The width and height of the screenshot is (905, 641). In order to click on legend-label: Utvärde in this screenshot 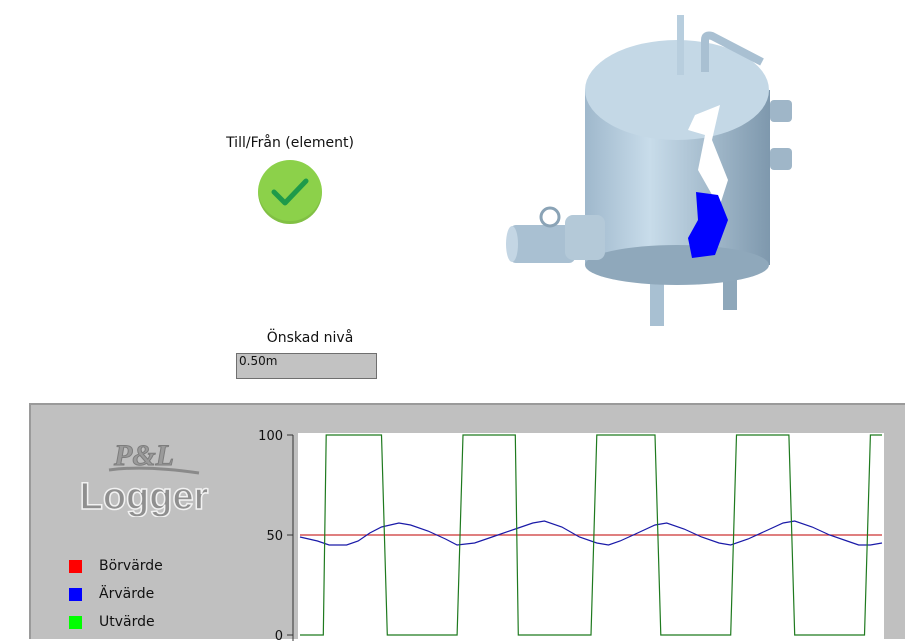, I will do `click(127, 622)`.